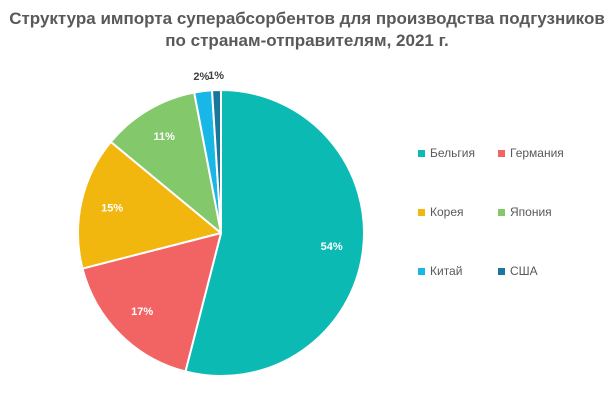 This screenshot has width=614, height=415. I want to click on pie-slice-usa, so click(216, 161).